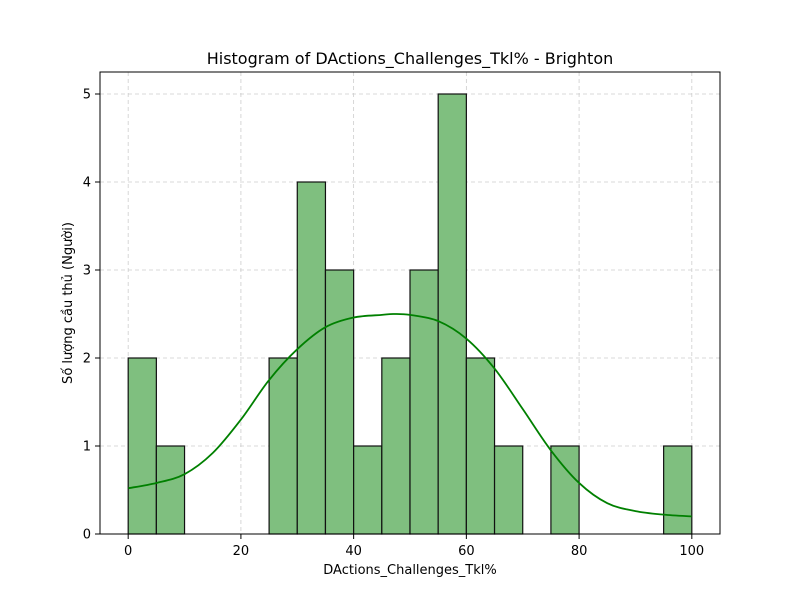 The width and height of the screenshot is (800, 600). I want to click on x-tick-label: 40, so click(353, 551).